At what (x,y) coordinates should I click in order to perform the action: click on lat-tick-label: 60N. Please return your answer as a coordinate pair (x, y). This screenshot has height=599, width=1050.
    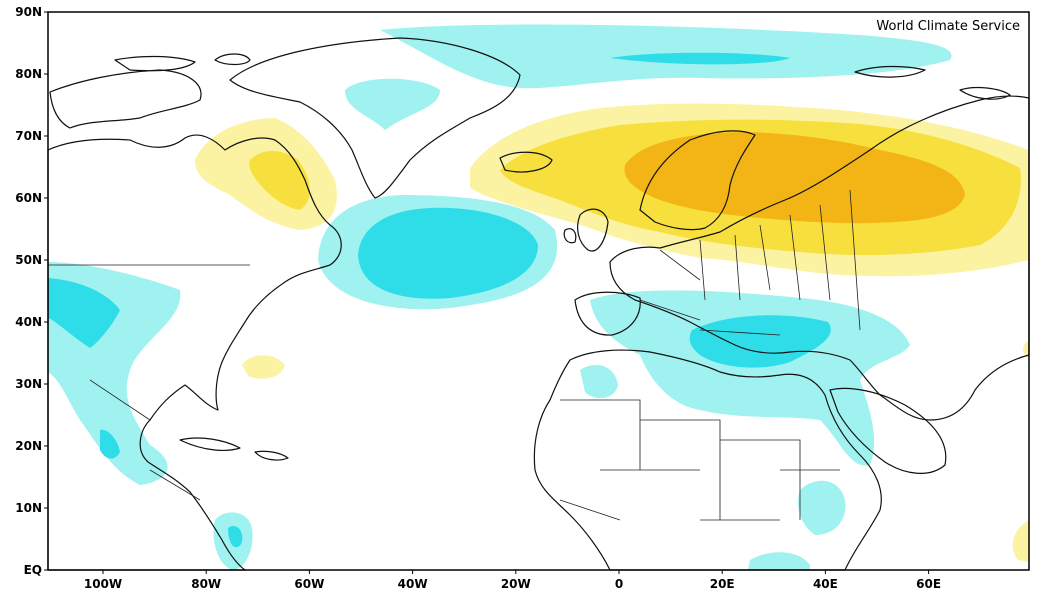
    Looking at the image, I should click on (28, 198).